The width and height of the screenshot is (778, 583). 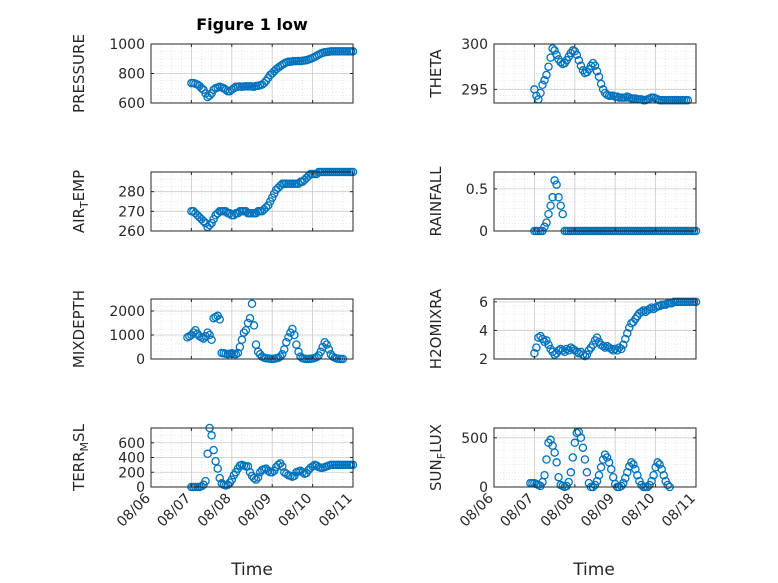 I want to click on y-axis-label: THETA, so click(x=436, y=74).